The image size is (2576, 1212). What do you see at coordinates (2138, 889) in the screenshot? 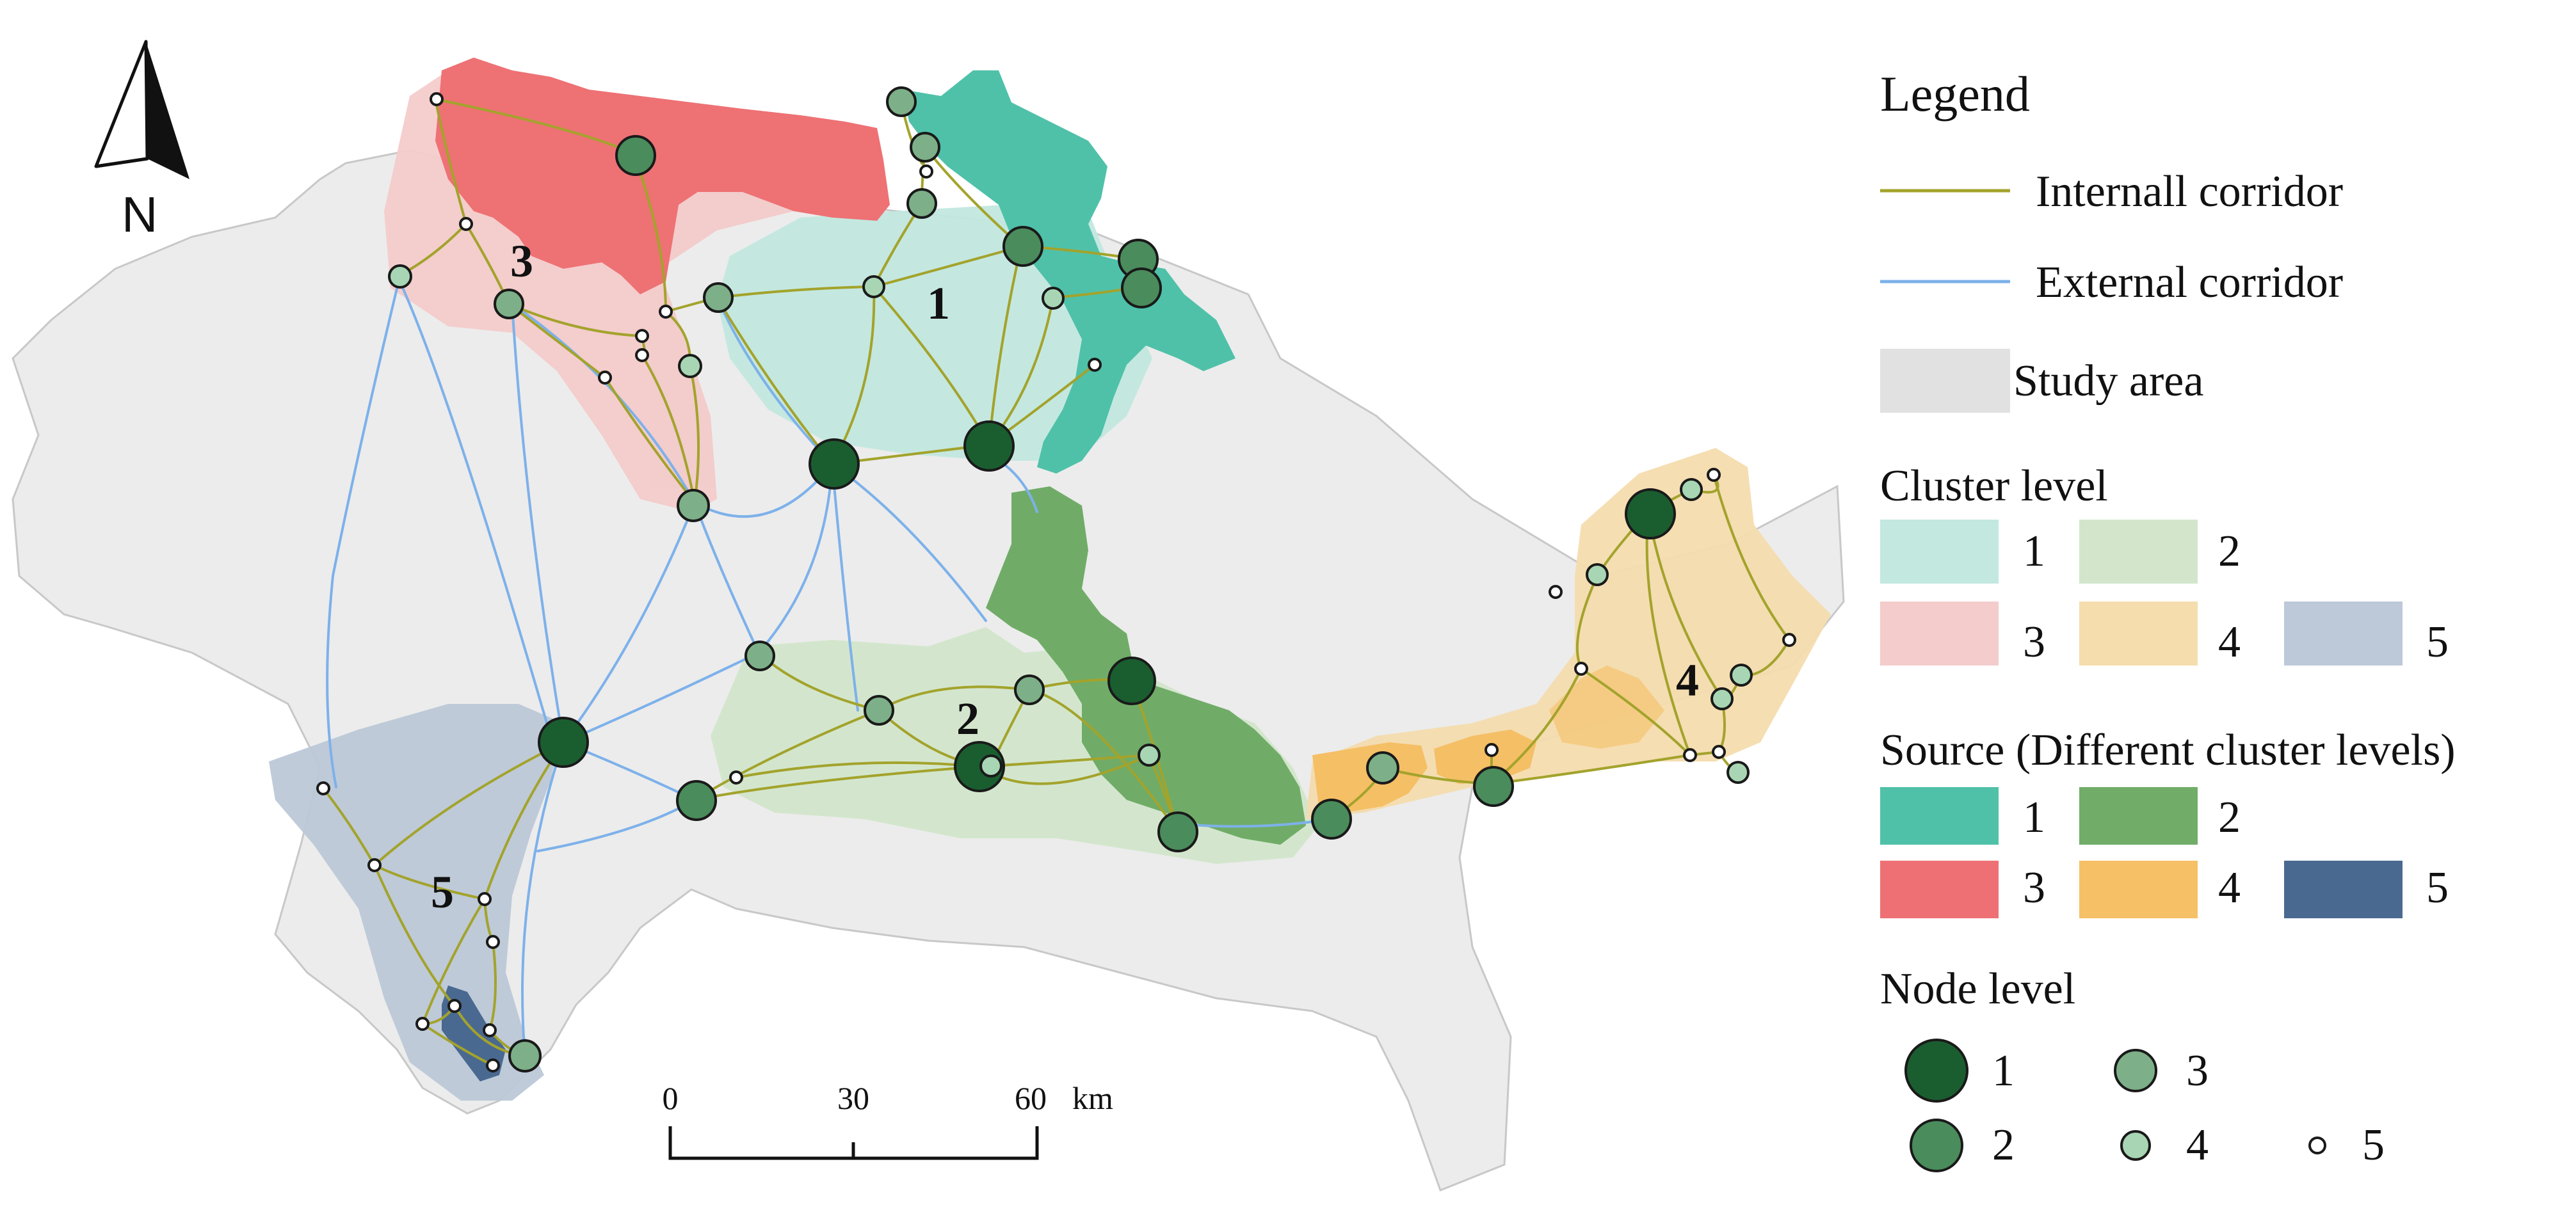
I see `source-level-4-swatch` at bounding box center [2138, 889].